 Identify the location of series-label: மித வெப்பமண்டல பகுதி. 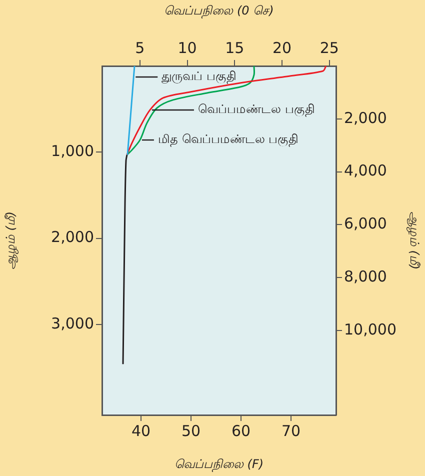
(228, 139).